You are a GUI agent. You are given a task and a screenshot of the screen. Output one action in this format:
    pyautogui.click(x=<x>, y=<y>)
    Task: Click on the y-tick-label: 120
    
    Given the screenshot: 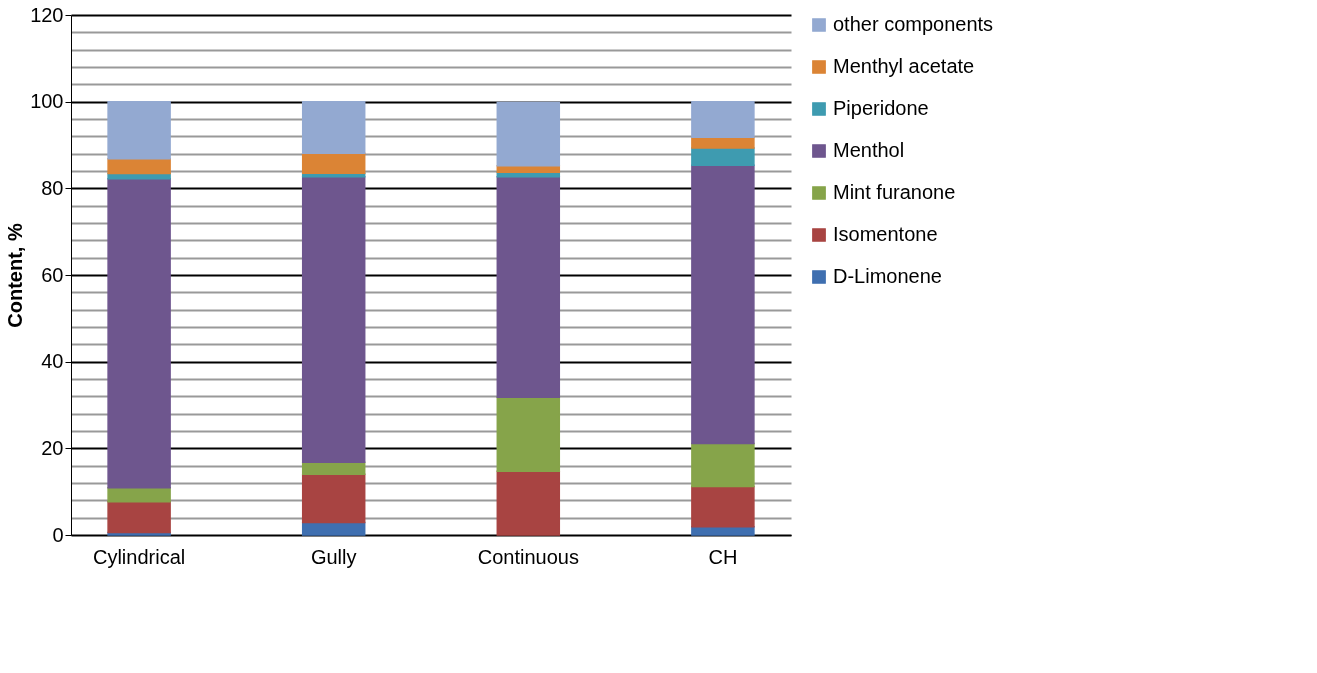 What is the action you would take?
    pyautogui.click(x=47, y=14)
    